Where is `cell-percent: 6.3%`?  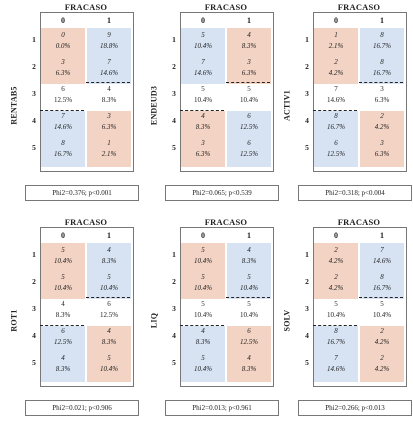
cell-percent: 6.3% is located at coordinates (249, 73).